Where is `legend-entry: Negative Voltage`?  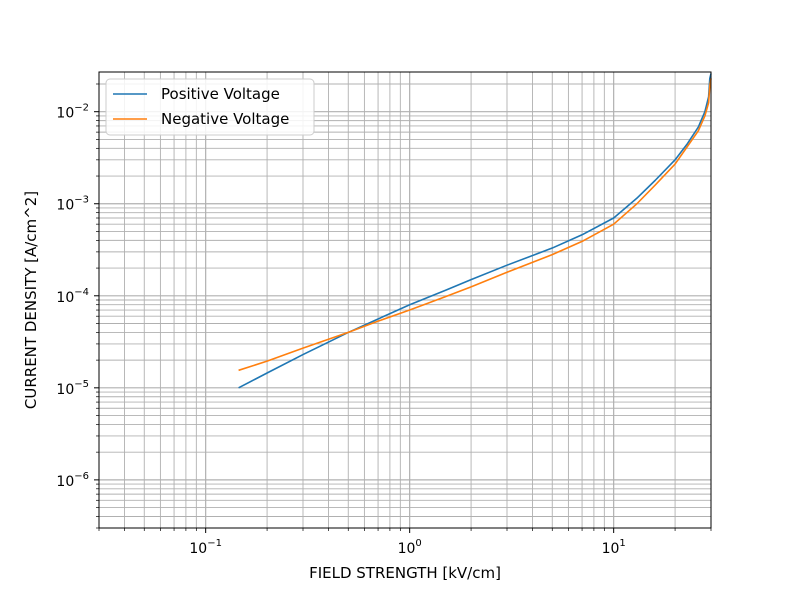 legend-entry: Negative Voltage is located at coordinates (225, 119).